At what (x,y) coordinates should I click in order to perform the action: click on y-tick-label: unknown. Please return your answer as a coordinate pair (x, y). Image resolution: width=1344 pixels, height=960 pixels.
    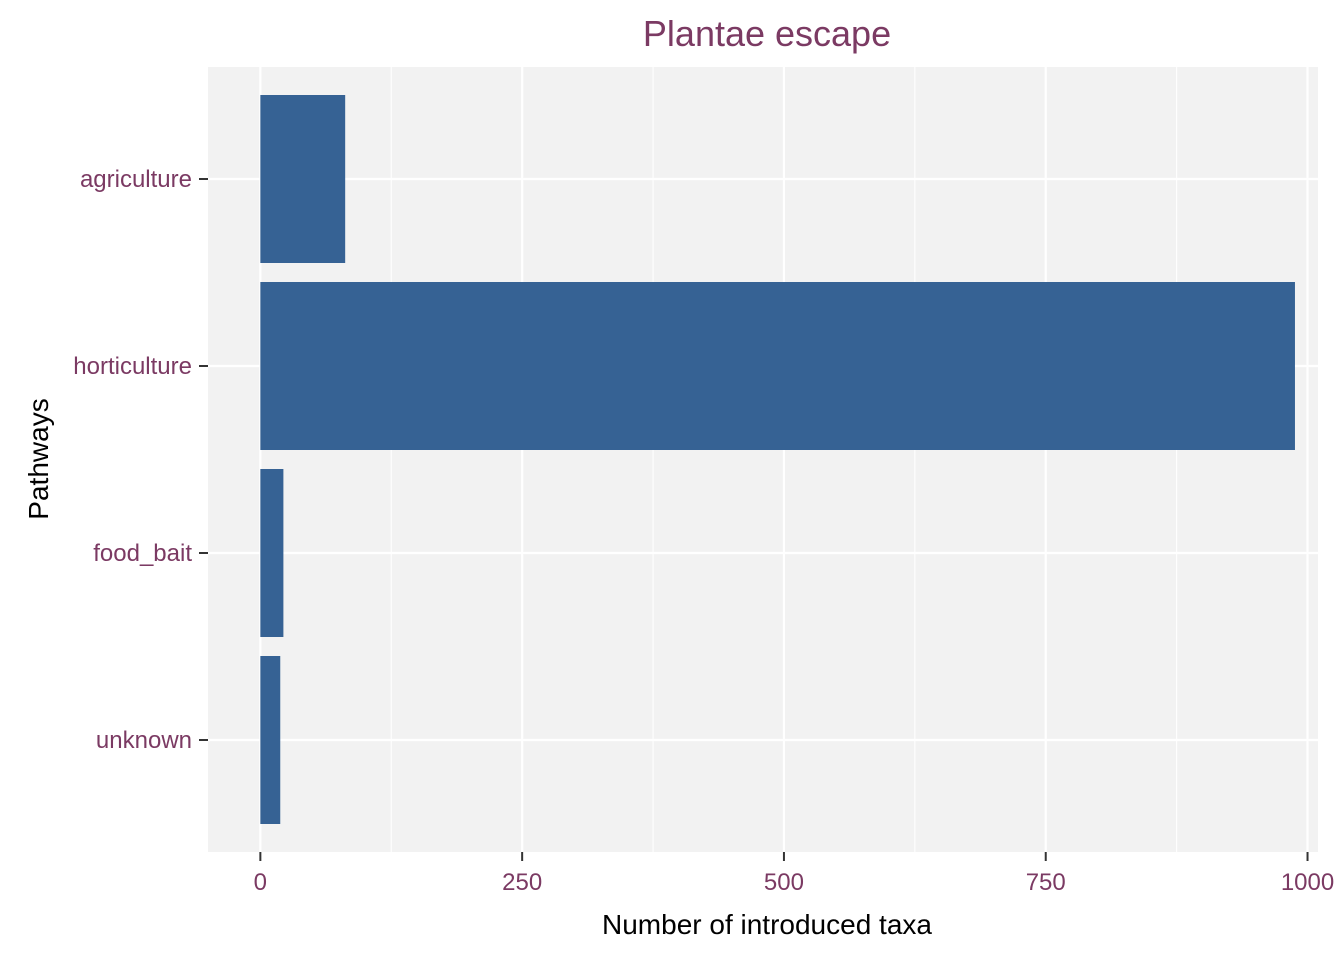
    Looking at the image, I should click on (144, 740).